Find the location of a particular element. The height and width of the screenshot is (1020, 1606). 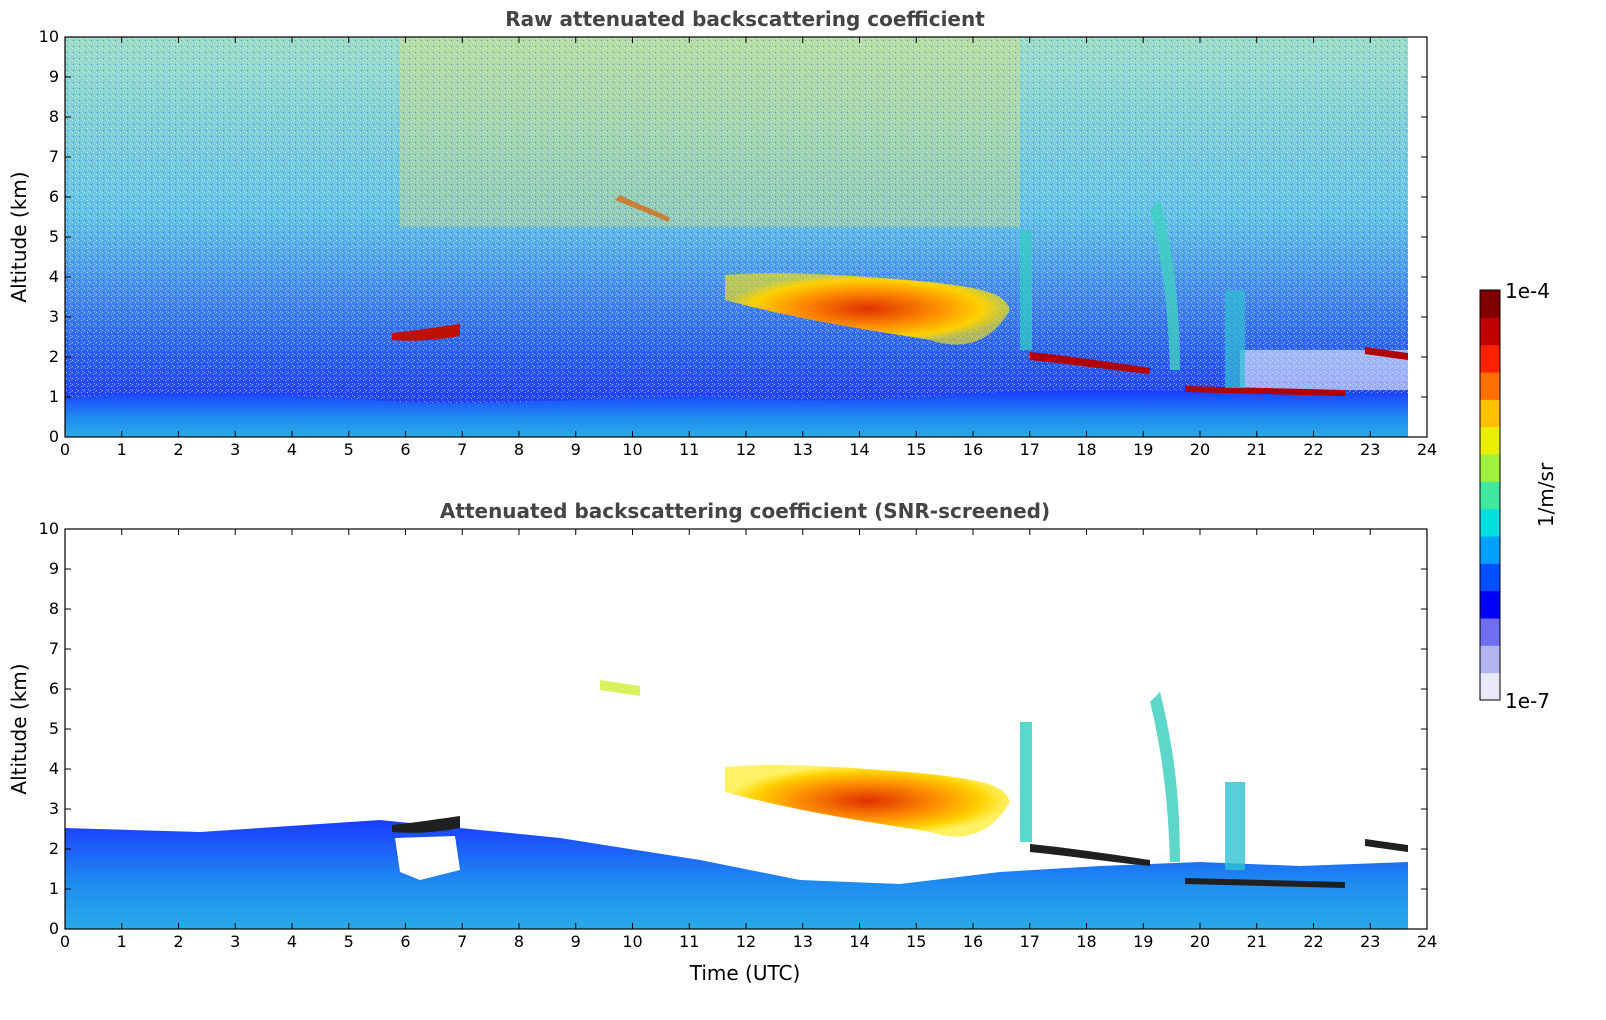

raw-y-tick-label: 5 is located at coordinates (54, 236).